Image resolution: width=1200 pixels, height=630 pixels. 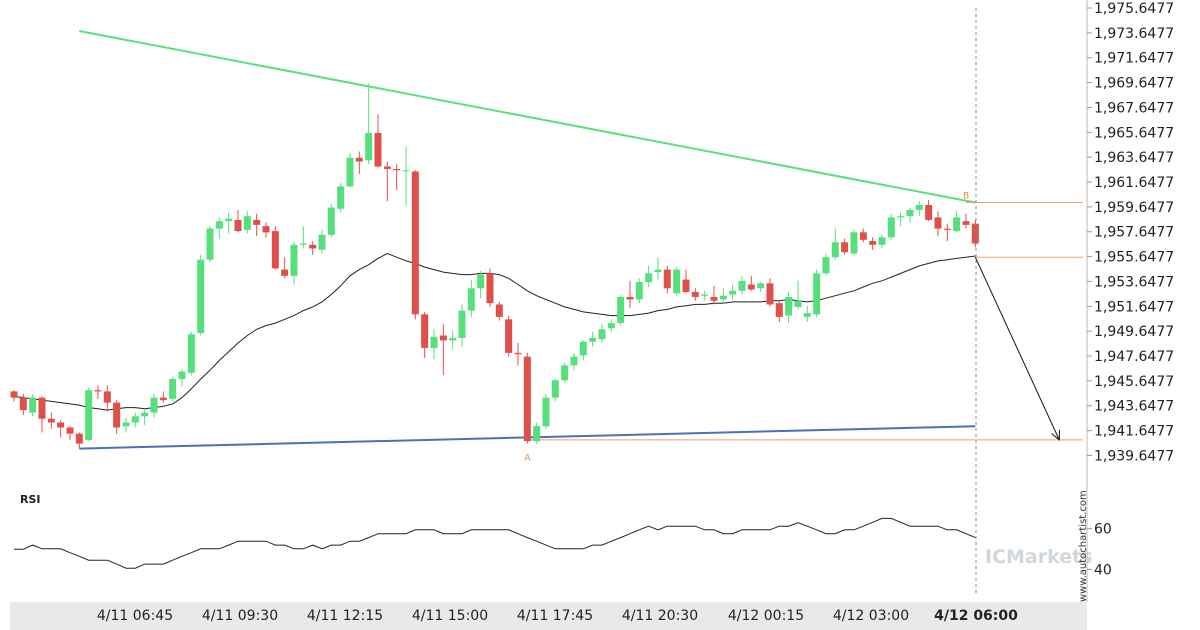 What do you see at coordinates (1083, 546) in the screenshot?
I see `autochartist-watermark: www.autochartist.com` at bounding box center [1083, 546].